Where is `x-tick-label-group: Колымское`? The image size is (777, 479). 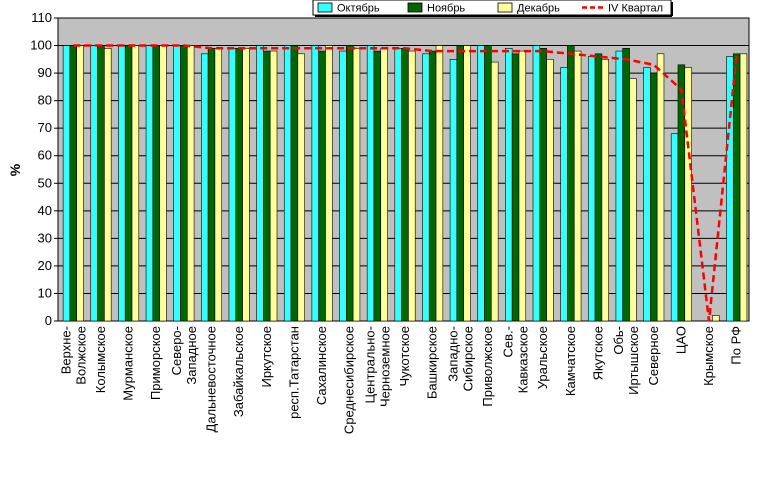 x-tick-label-group: Колымское is located at coordinates (100, 359).